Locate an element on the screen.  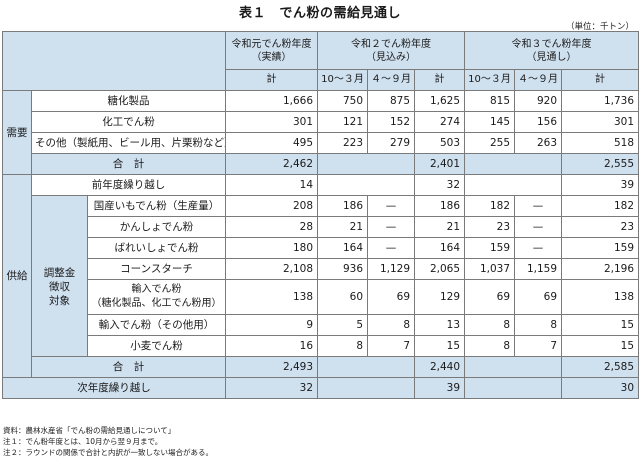
row-label: 次年度繰り越し is located at coordinates (114, 388).